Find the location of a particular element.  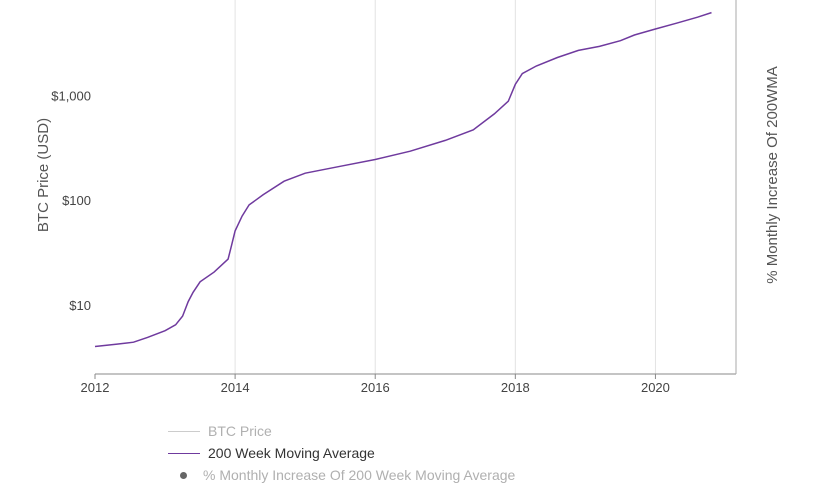

x-tick-label: 2014 is located at coordinates (235, 387).